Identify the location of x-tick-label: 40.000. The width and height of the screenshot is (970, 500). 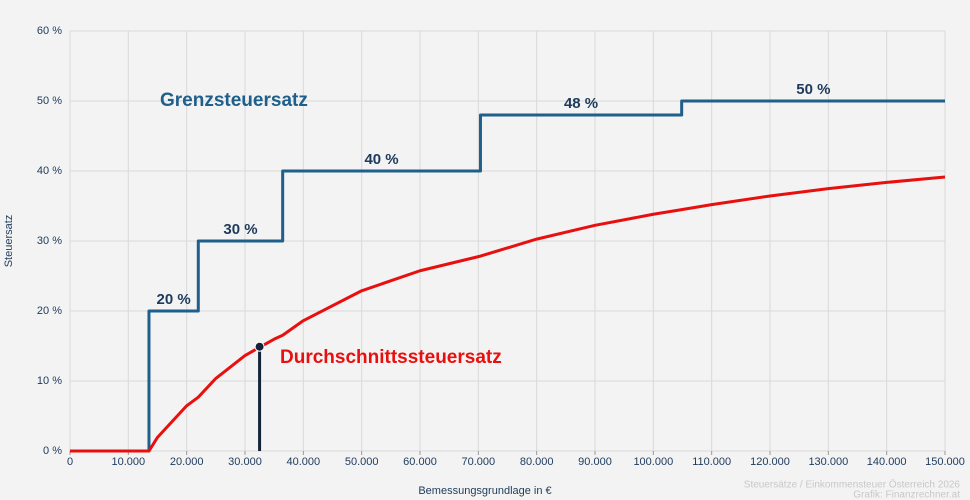
(304, 462).